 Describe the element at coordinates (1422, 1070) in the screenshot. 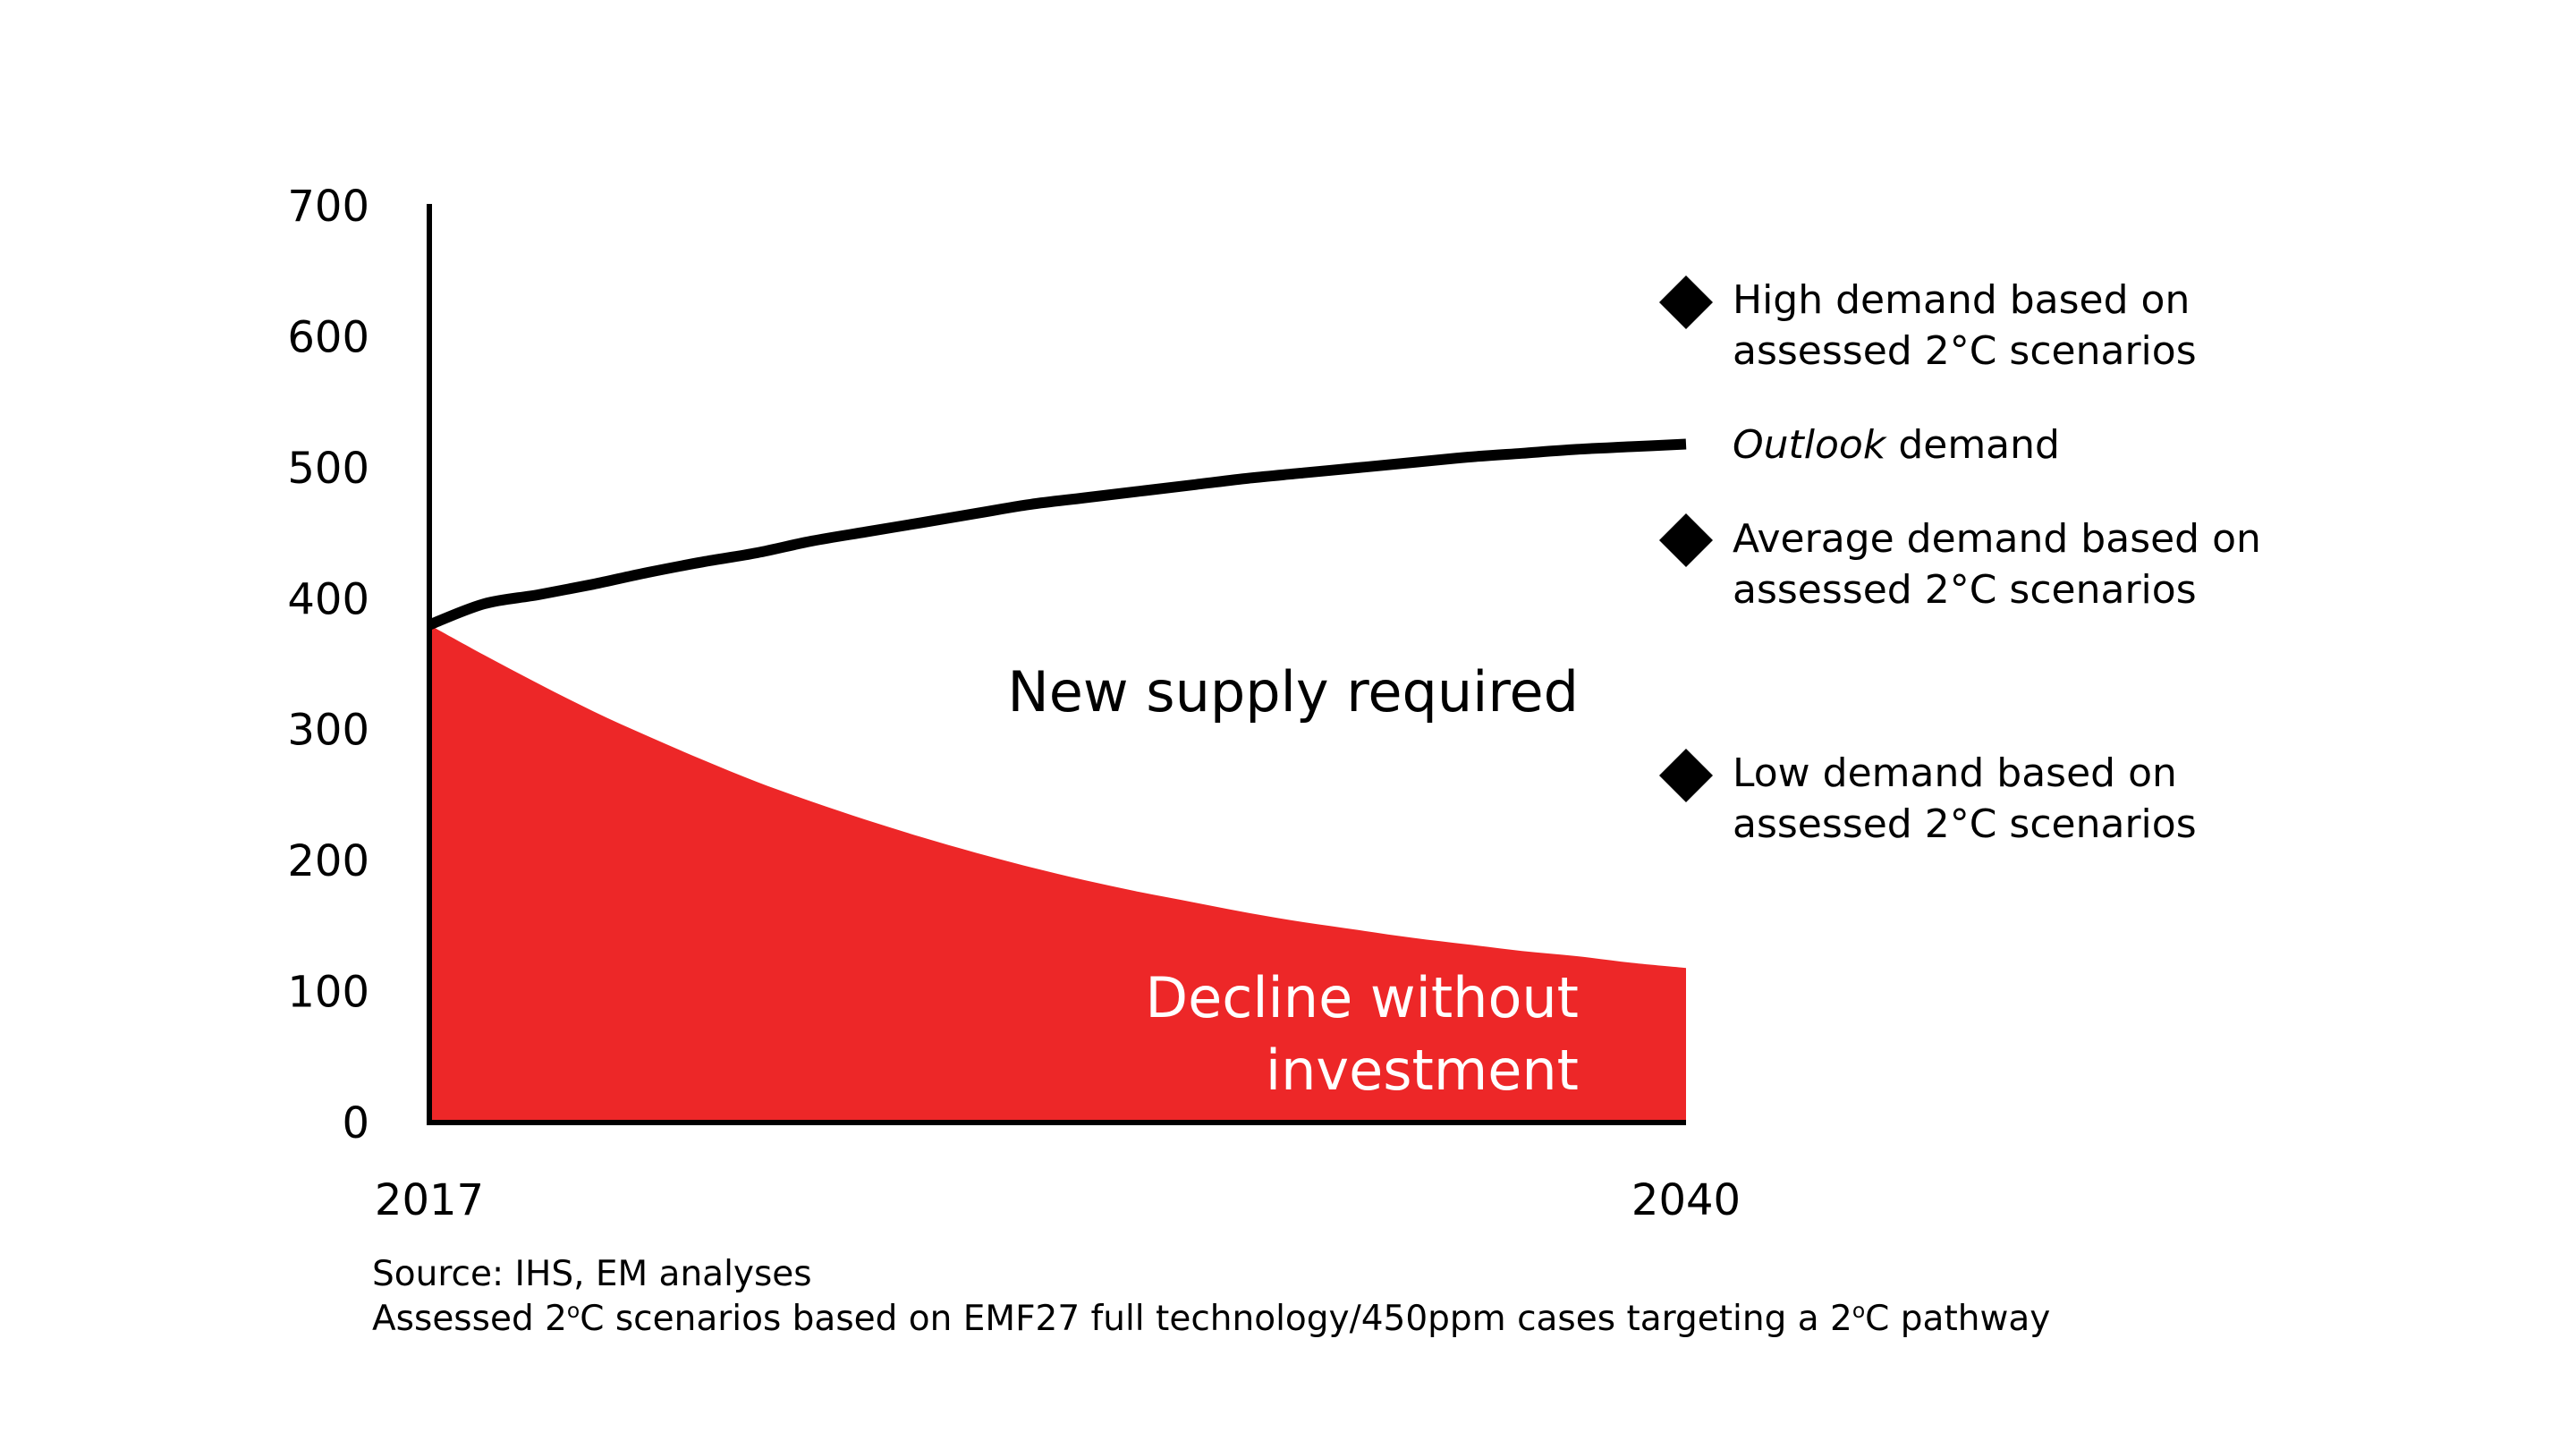

I see `decline-annotation-line2: investment` at that location.